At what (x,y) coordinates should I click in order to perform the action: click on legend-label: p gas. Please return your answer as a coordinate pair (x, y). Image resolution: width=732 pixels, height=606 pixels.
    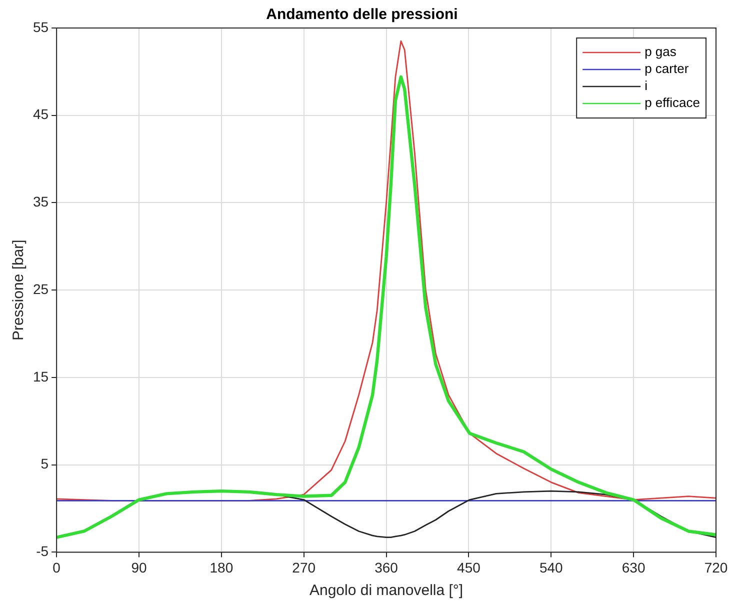
    Looking at the image, I should click on (660, 52).